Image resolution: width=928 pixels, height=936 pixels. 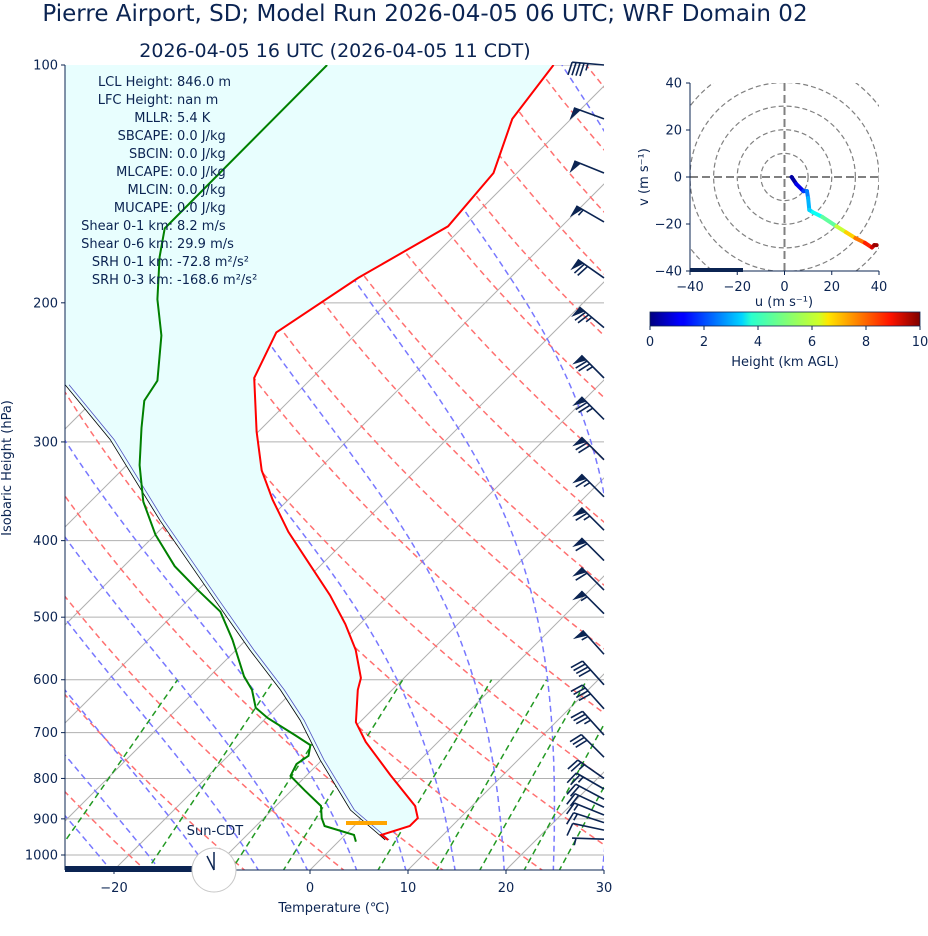 What do you see at coordinates (41, 856) in the screenshot?
I see `y-tick-label: 1000` at bounding box center [41, 856].